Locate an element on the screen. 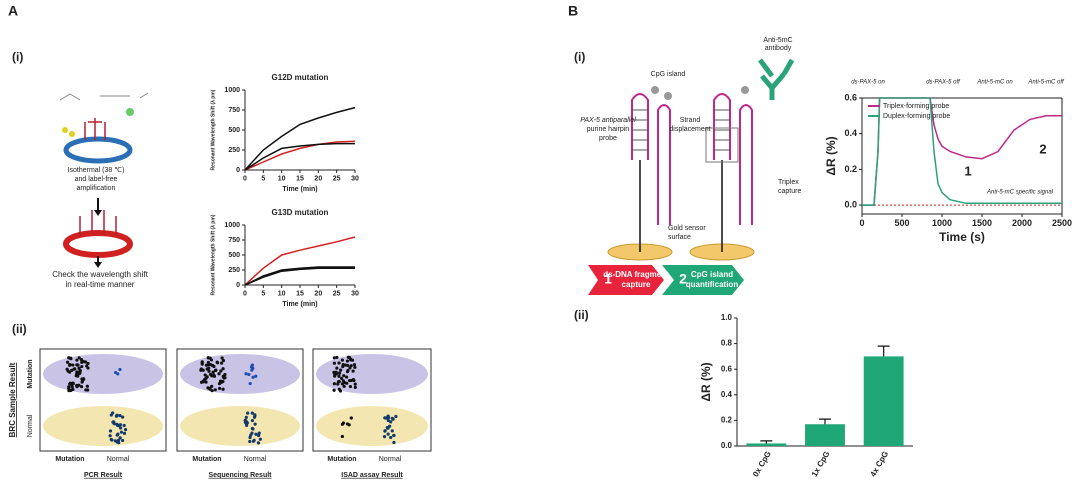  step-text: ds-DNA fragment is located at coordinates (636, 274).